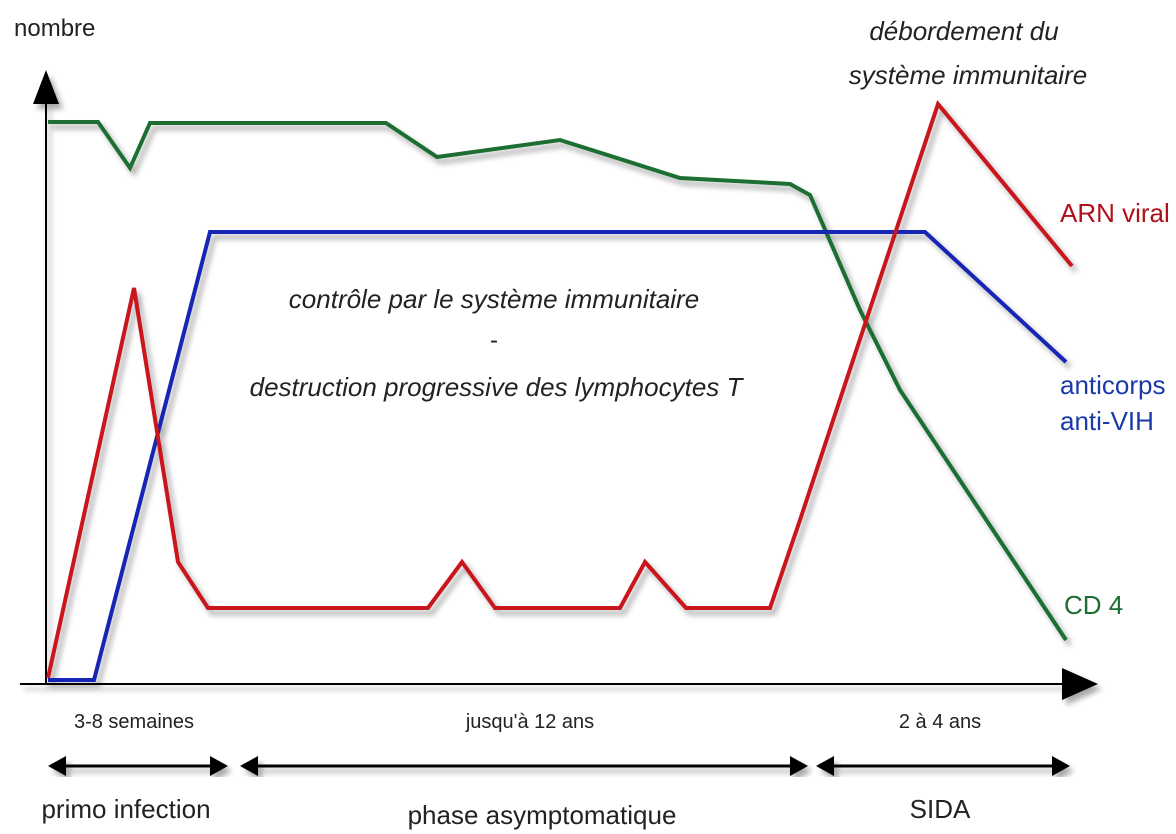 Image resolution: width=1176 pixels, height=834 pixels. What do you see at coordinates (1113, 385) in the screenshot?
I see `anticorps-label-line1: anticorps` at bounding box center [1113, 385].